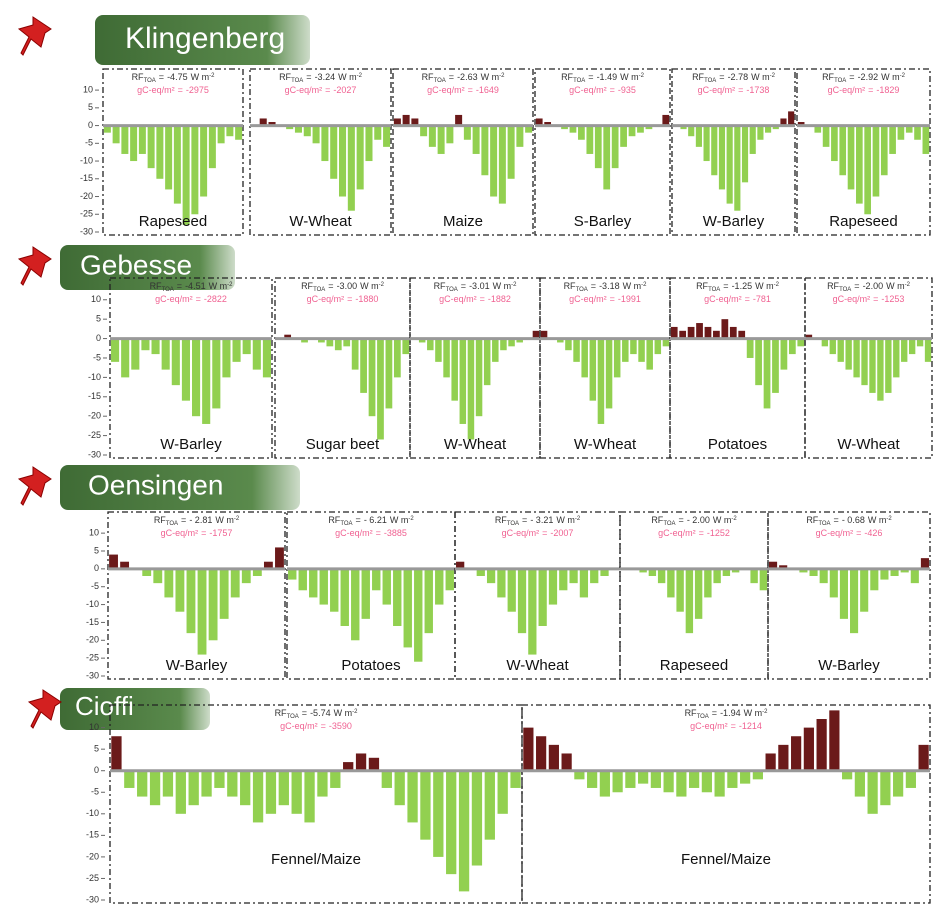 Image resolution: width=935 pixels, height=909 pixels. I want to click on gc-label: gC-eq/m² = -1649, so click(463, 90).